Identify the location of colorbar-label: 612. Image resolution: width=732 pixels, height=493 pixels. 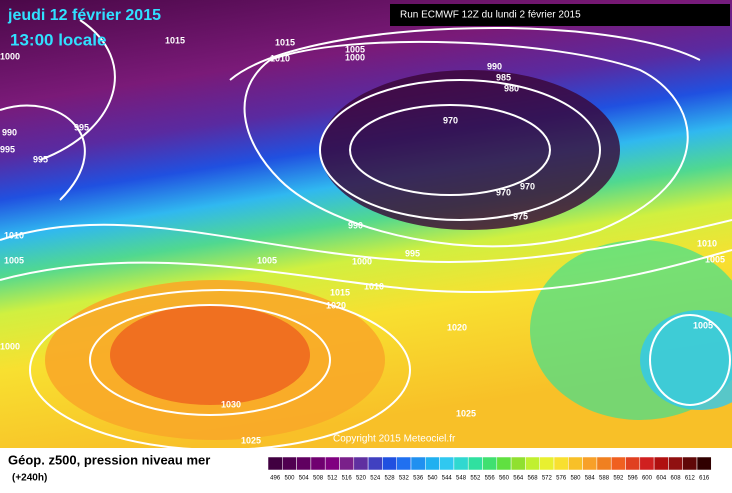
(690, 479).